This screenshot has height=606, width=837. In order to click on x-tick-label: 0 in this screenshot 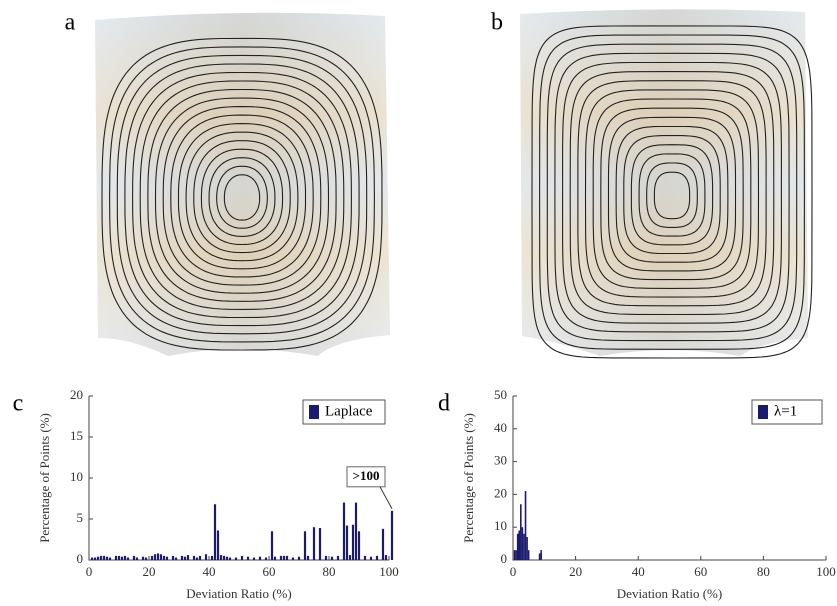, I will do `click(513, 571)`.